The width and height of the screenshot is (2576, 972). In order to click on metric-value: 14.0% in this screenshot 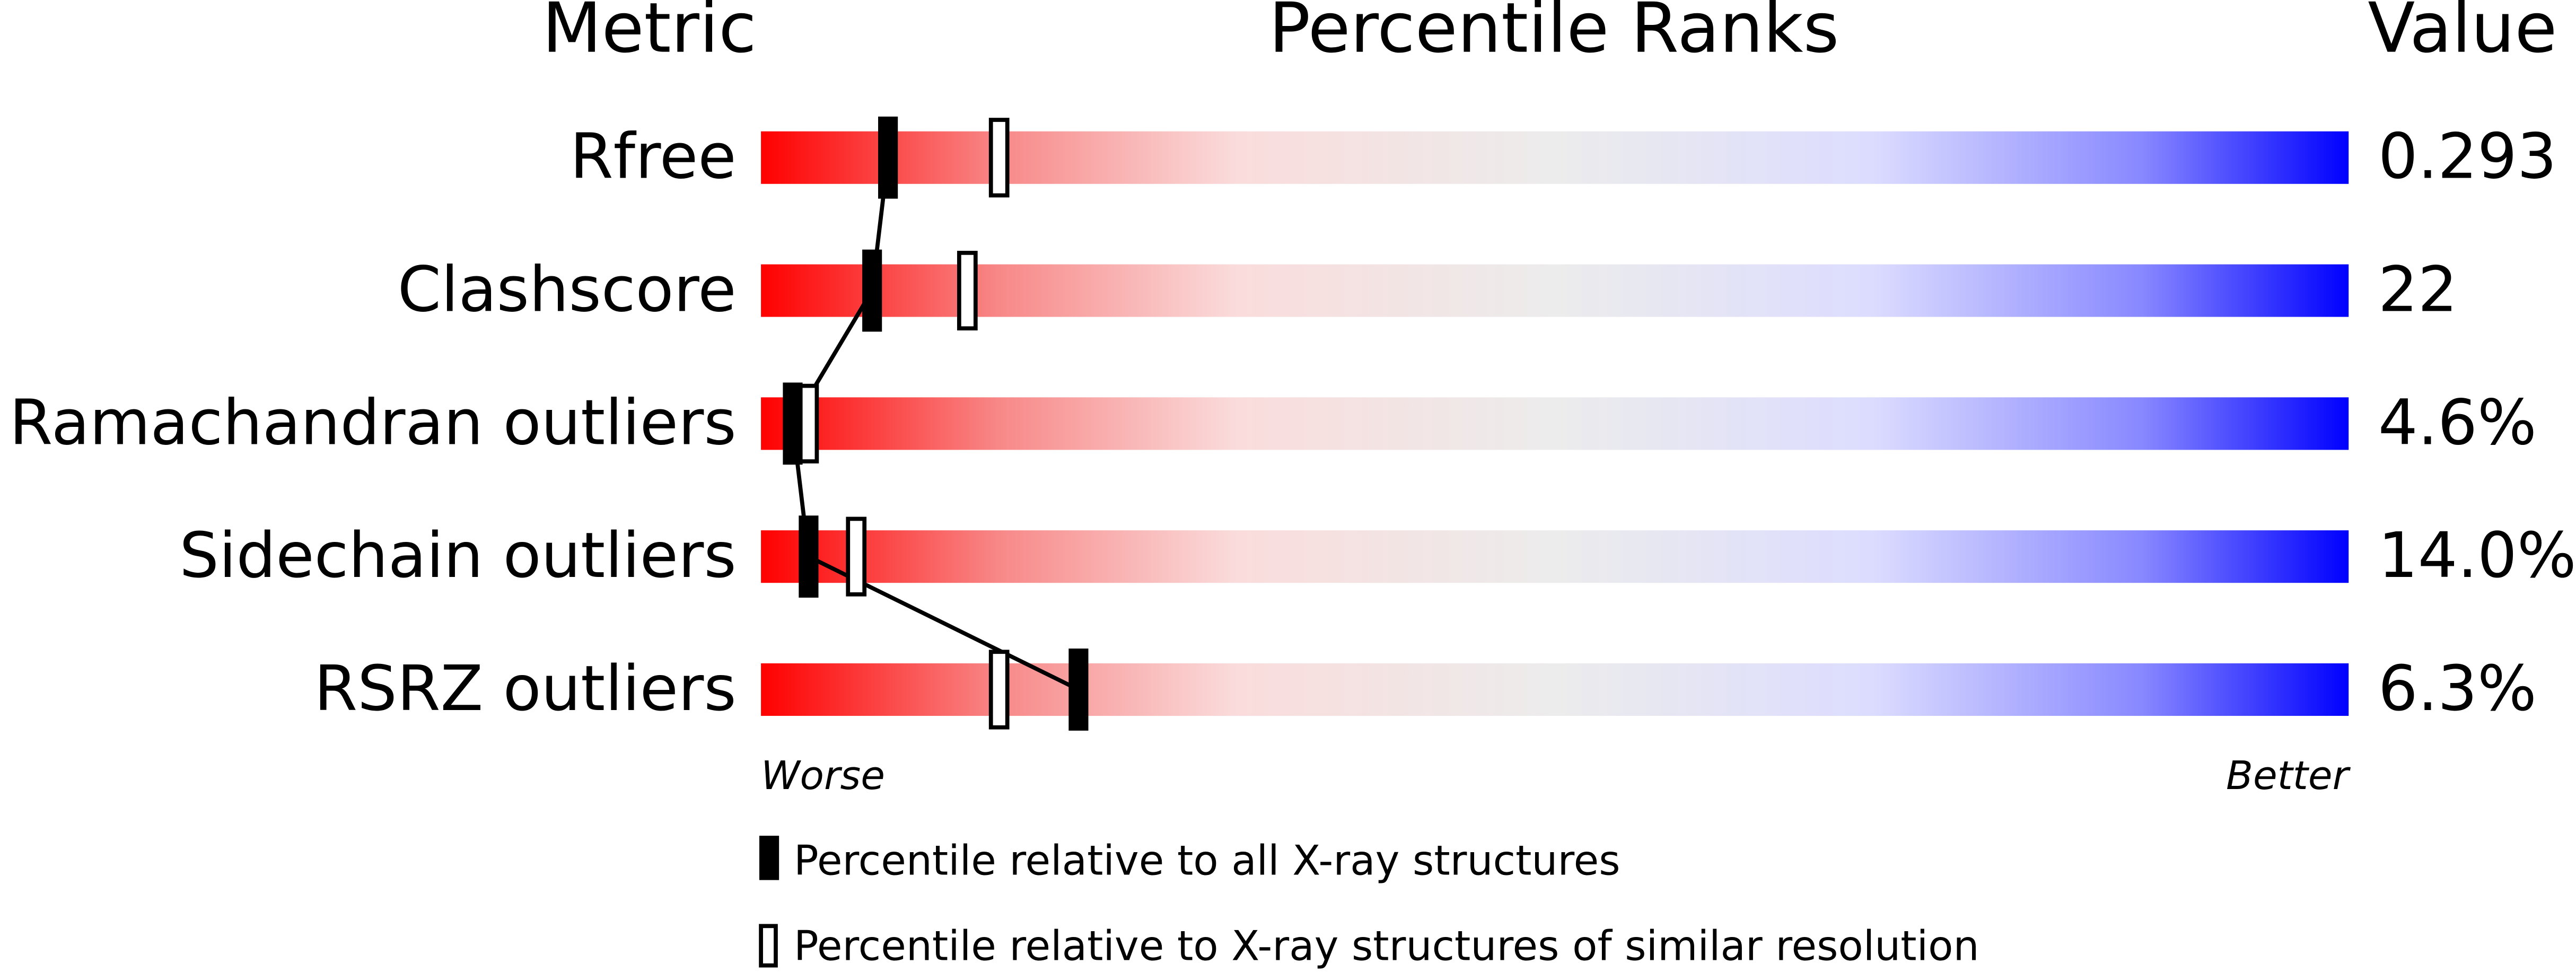, I will do `click(2477, 556)`.